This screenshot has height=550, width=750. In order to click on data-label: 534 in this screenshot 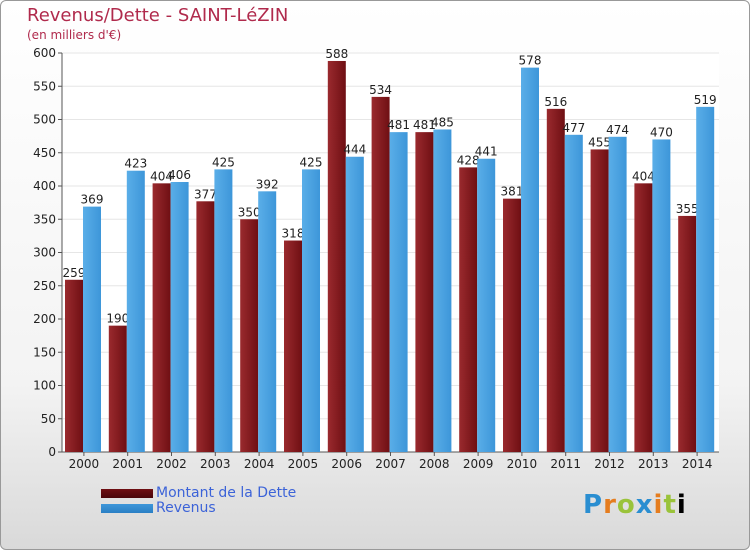, I will do `click(380, 90)`.